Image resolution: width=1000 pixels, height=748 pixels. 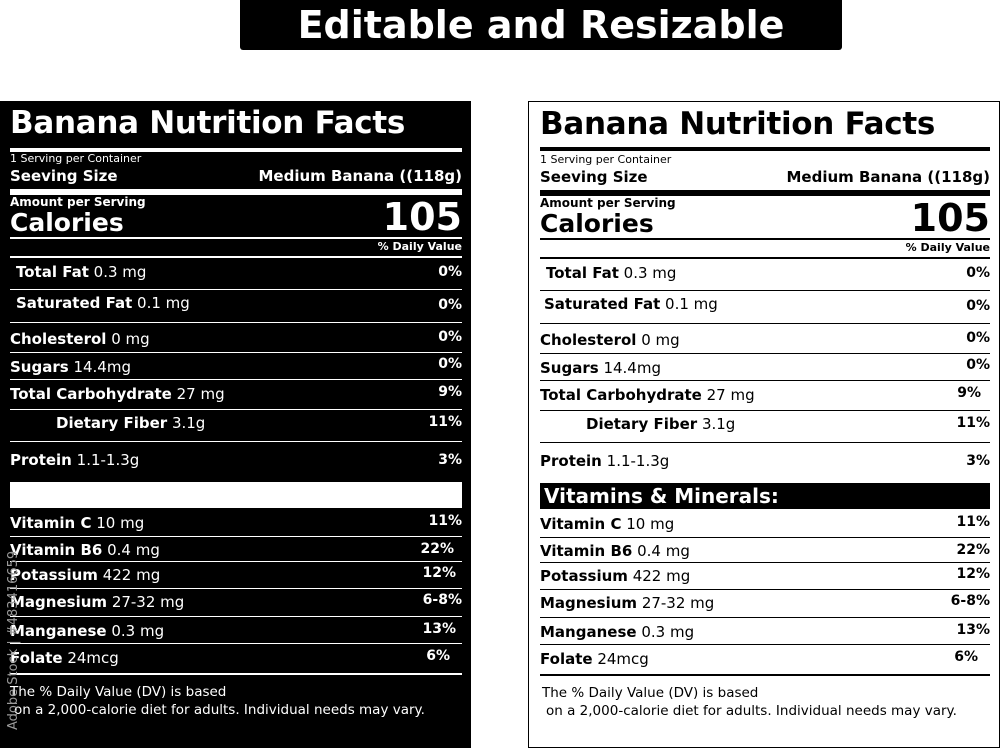 What do you see at coordinates (606, 159) in the screenshot?
I see `servings-per-container: 1 Serving per Container` at bounding box center [606, 159].